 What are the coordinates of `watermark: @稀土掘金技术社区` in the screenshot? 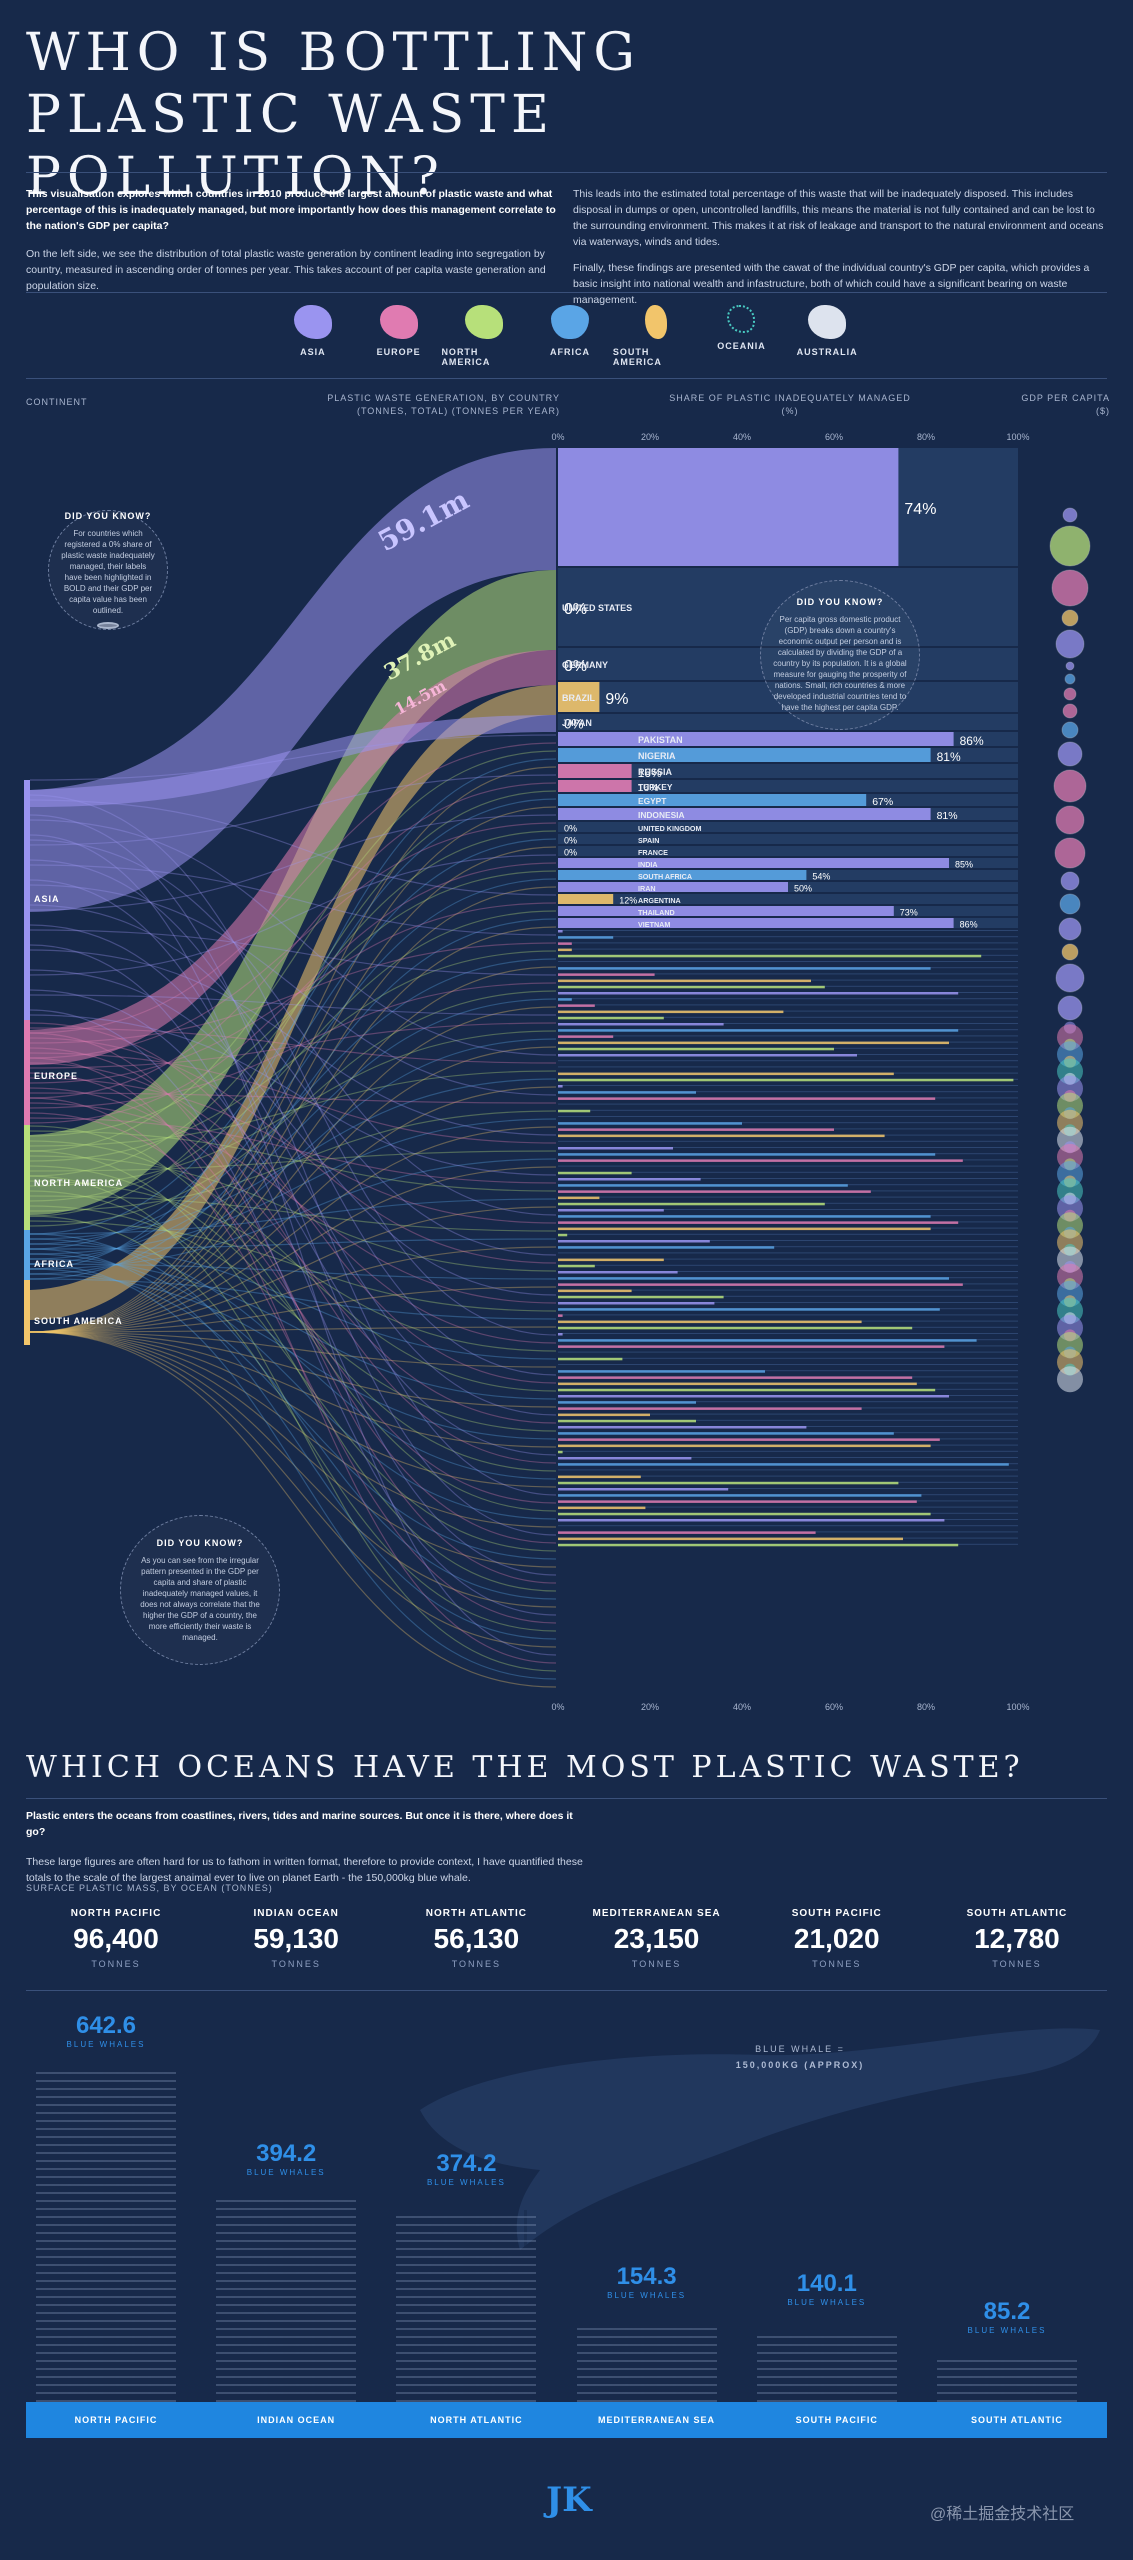 It's located at (1002, 2514).